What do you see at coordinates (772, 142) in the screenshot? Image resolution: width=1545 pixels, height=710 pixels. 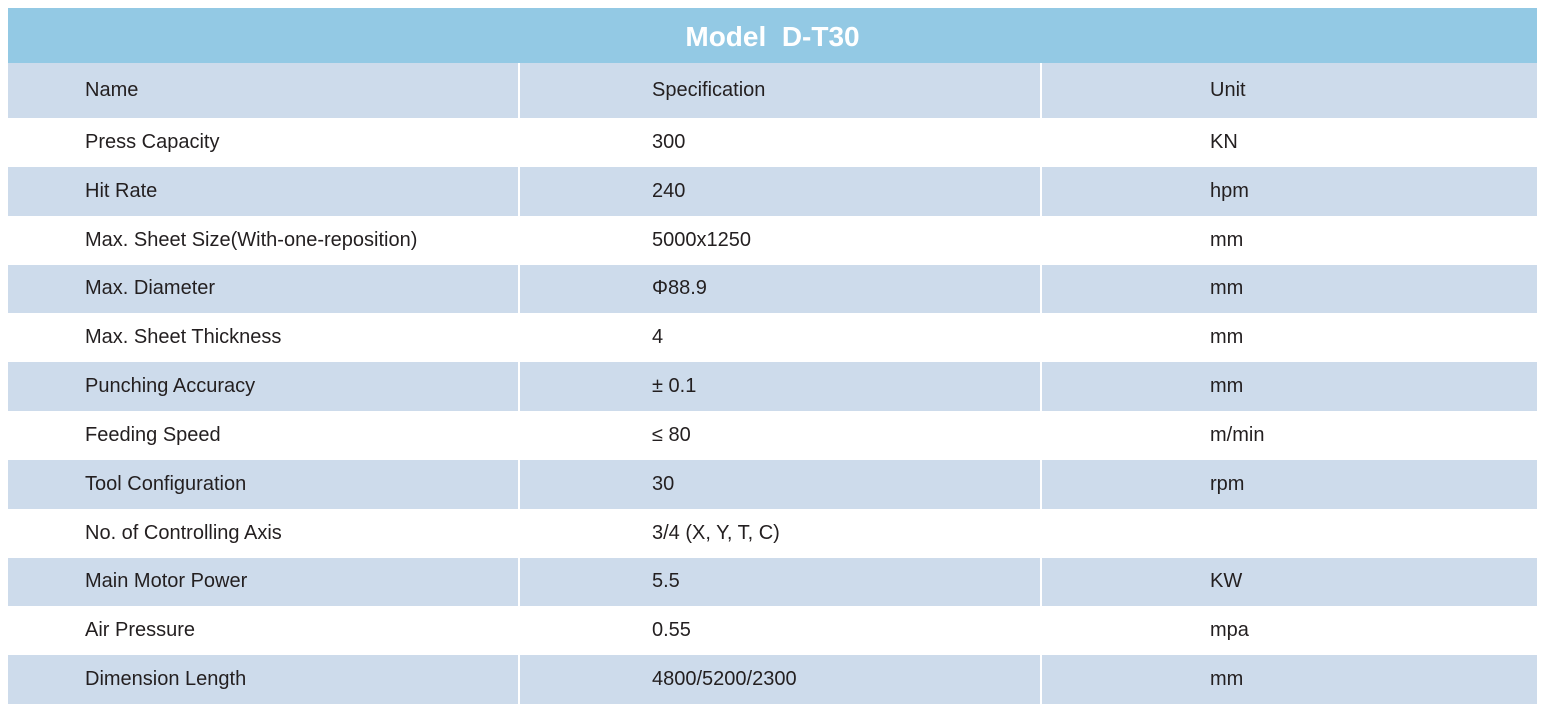 I see `table-row: Press Capacity 300 KN` at bounding box center [772, 142].